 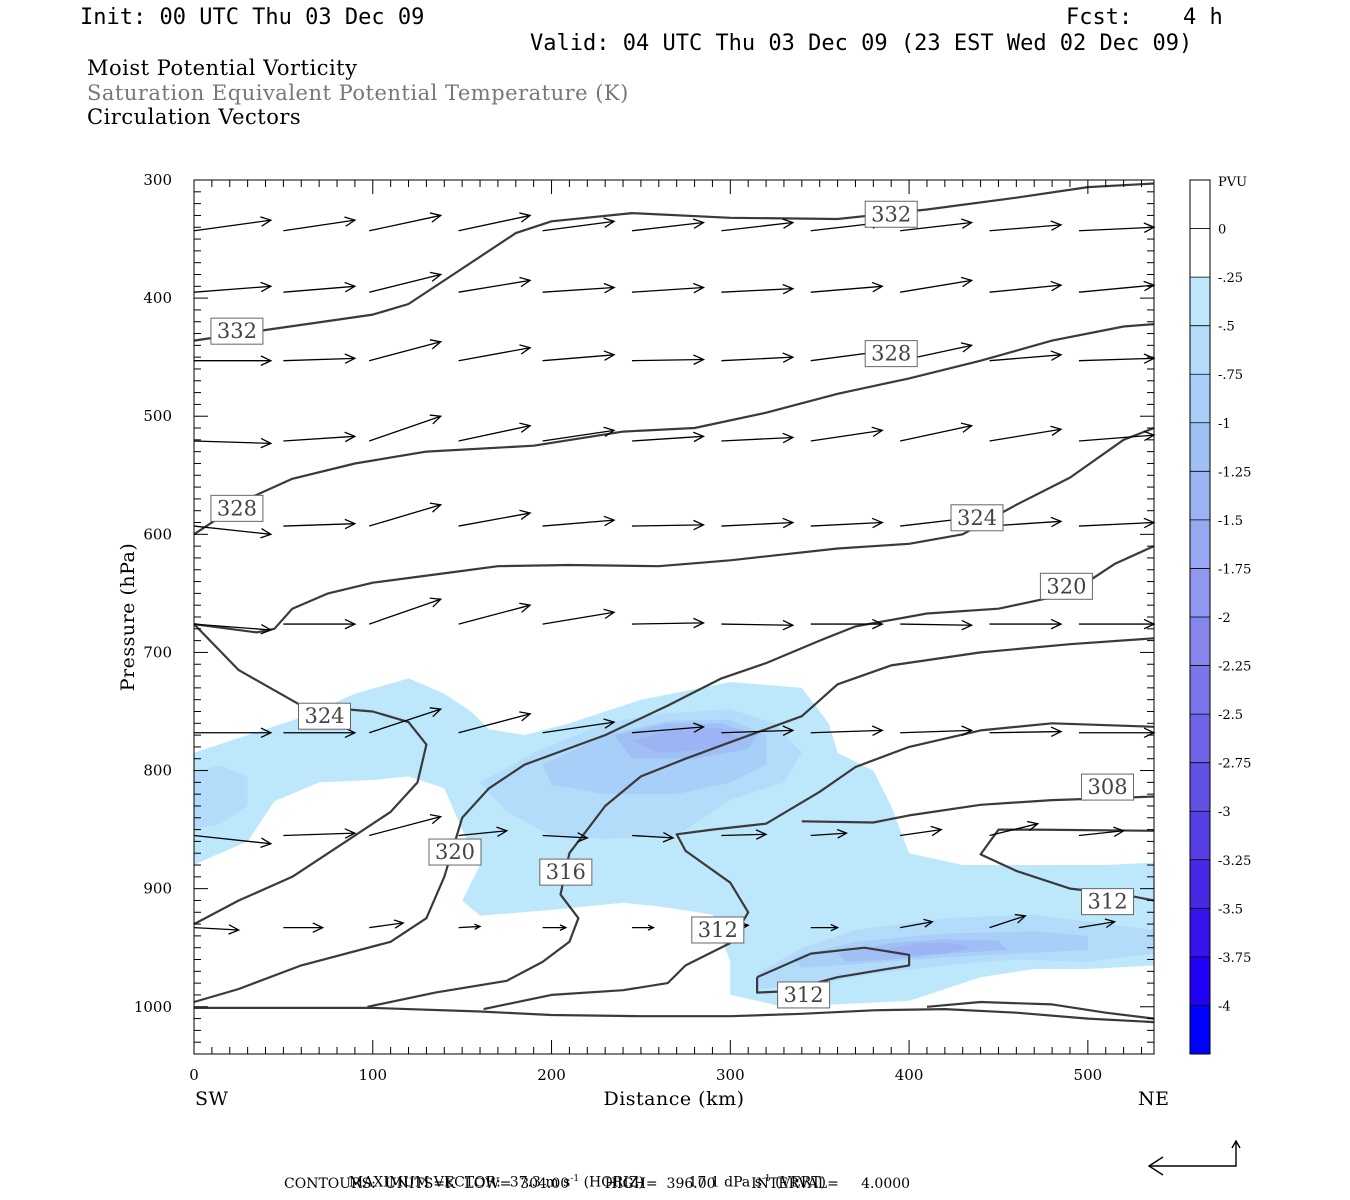 I want to click on vert-exponent: -1, so click(x=766, y=1179).